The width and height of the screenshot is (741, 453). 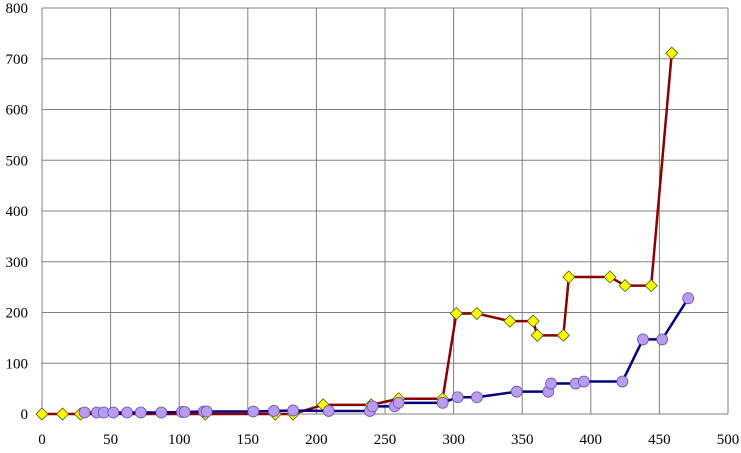 I want to click on x-tick-label: 300, so click(x=453, y=440).